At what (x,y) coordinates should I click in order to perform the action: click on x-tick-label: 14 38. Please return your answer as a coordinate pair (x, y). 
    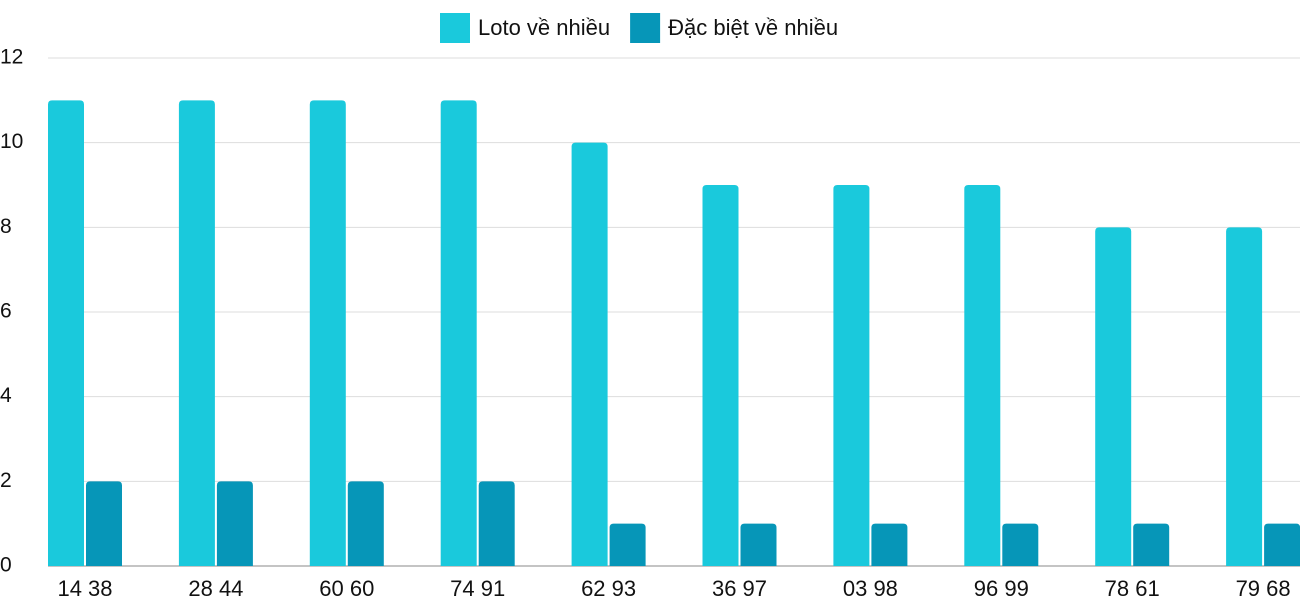
    Looking at the image, I should click on (84, 588).